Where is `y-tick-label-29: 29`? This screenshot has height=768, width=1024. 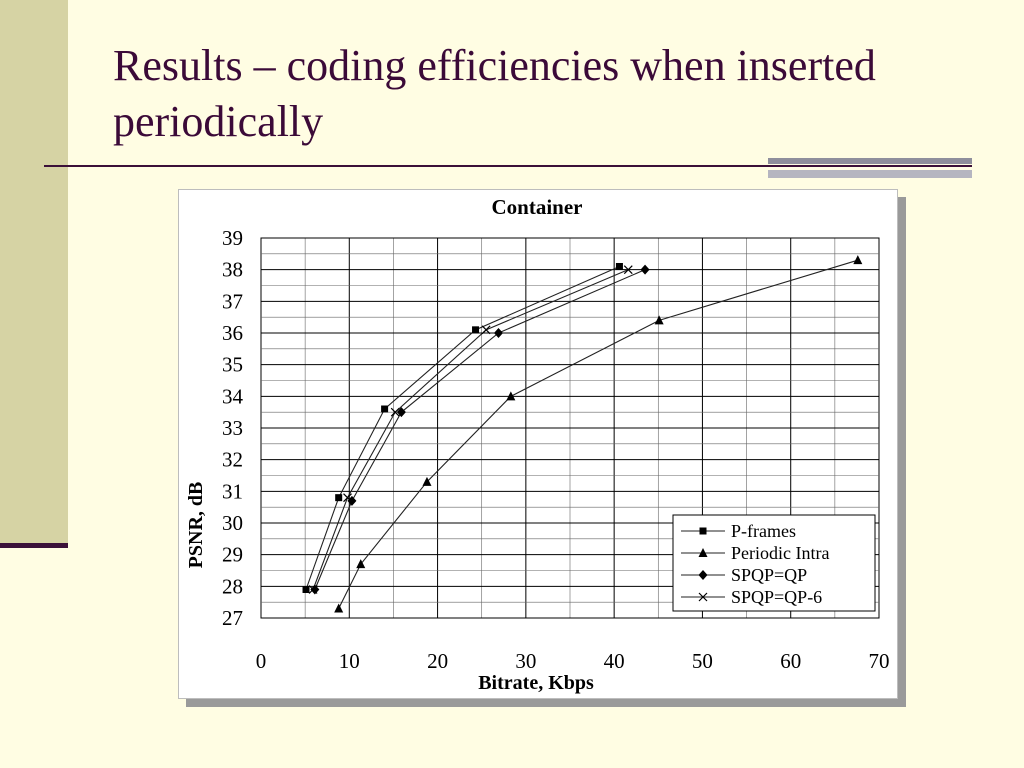 y-tick-label-29: 29 is located at coordinates (232, 555).